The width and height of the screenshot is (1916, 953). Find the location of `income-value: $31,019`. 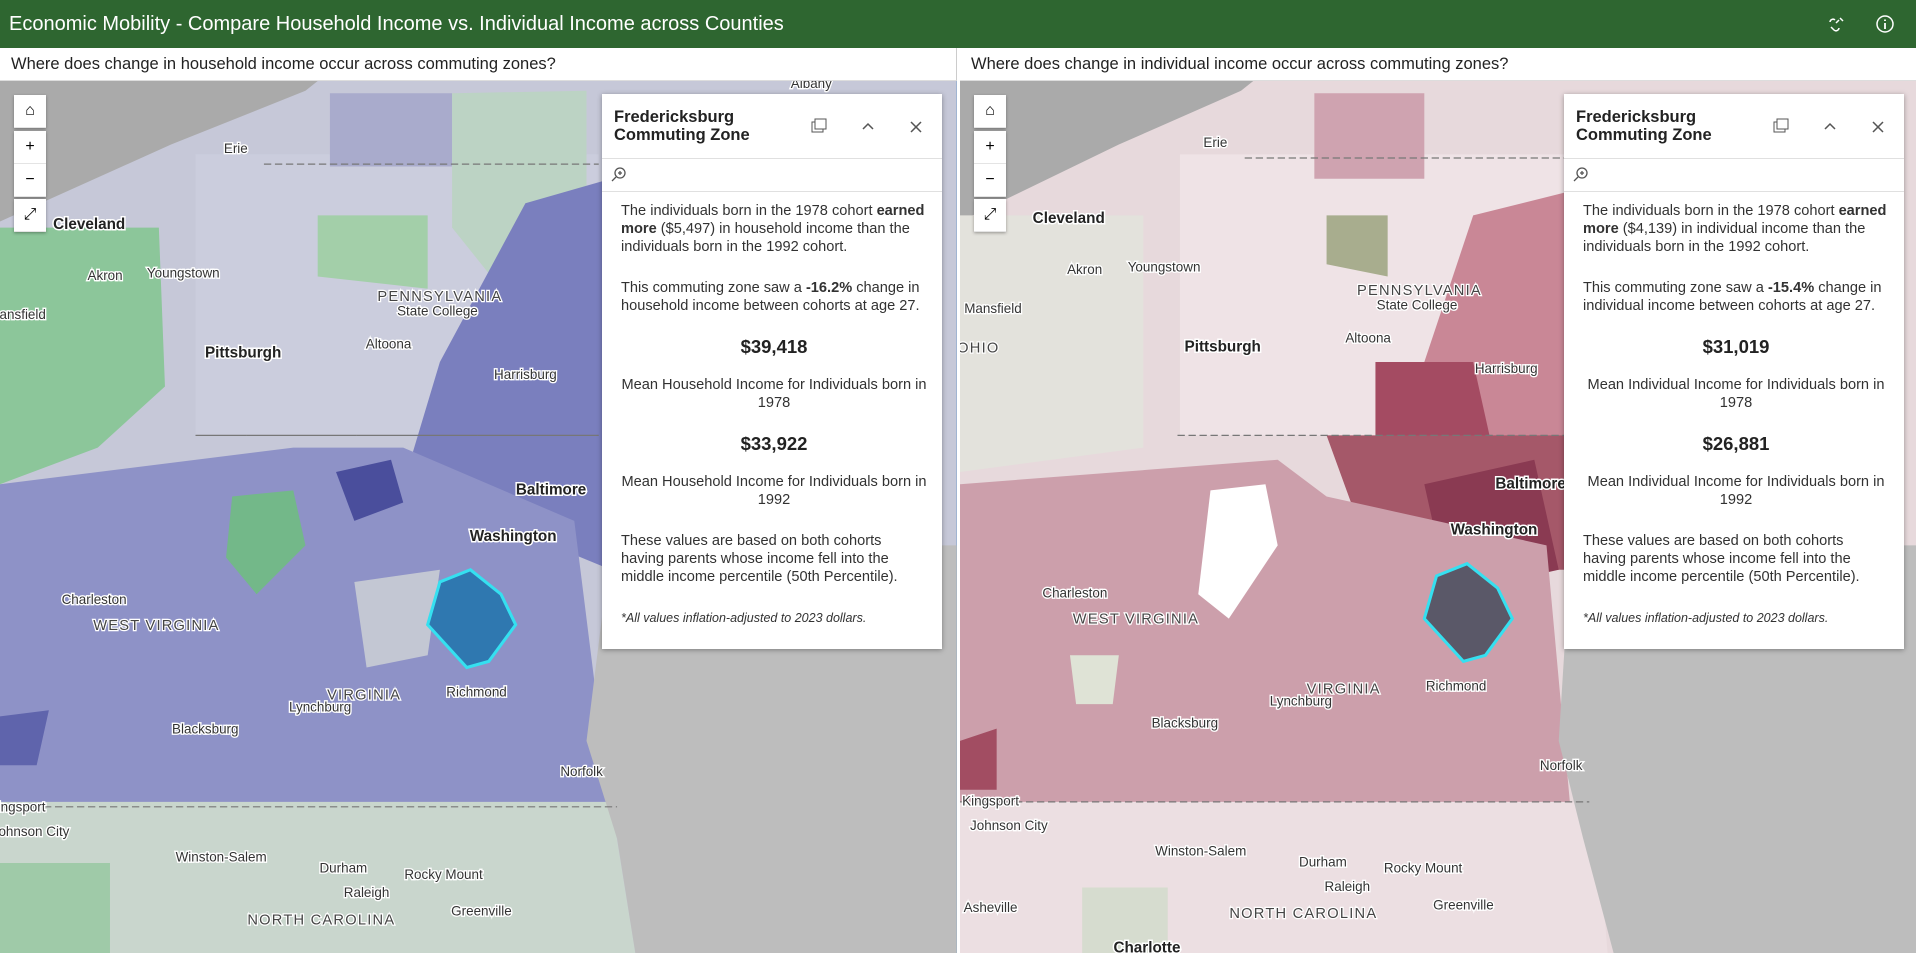

income-value: $31,019 is located at coordinates (1736, 346).